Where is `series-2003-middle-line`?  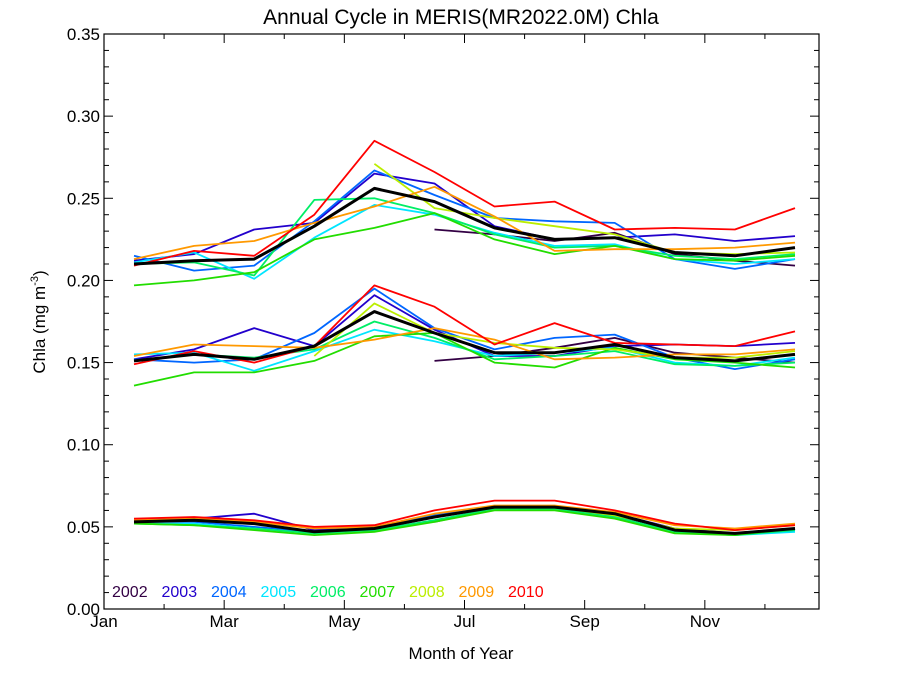 series-2003-middle-line is located at coordinates (464, 327).